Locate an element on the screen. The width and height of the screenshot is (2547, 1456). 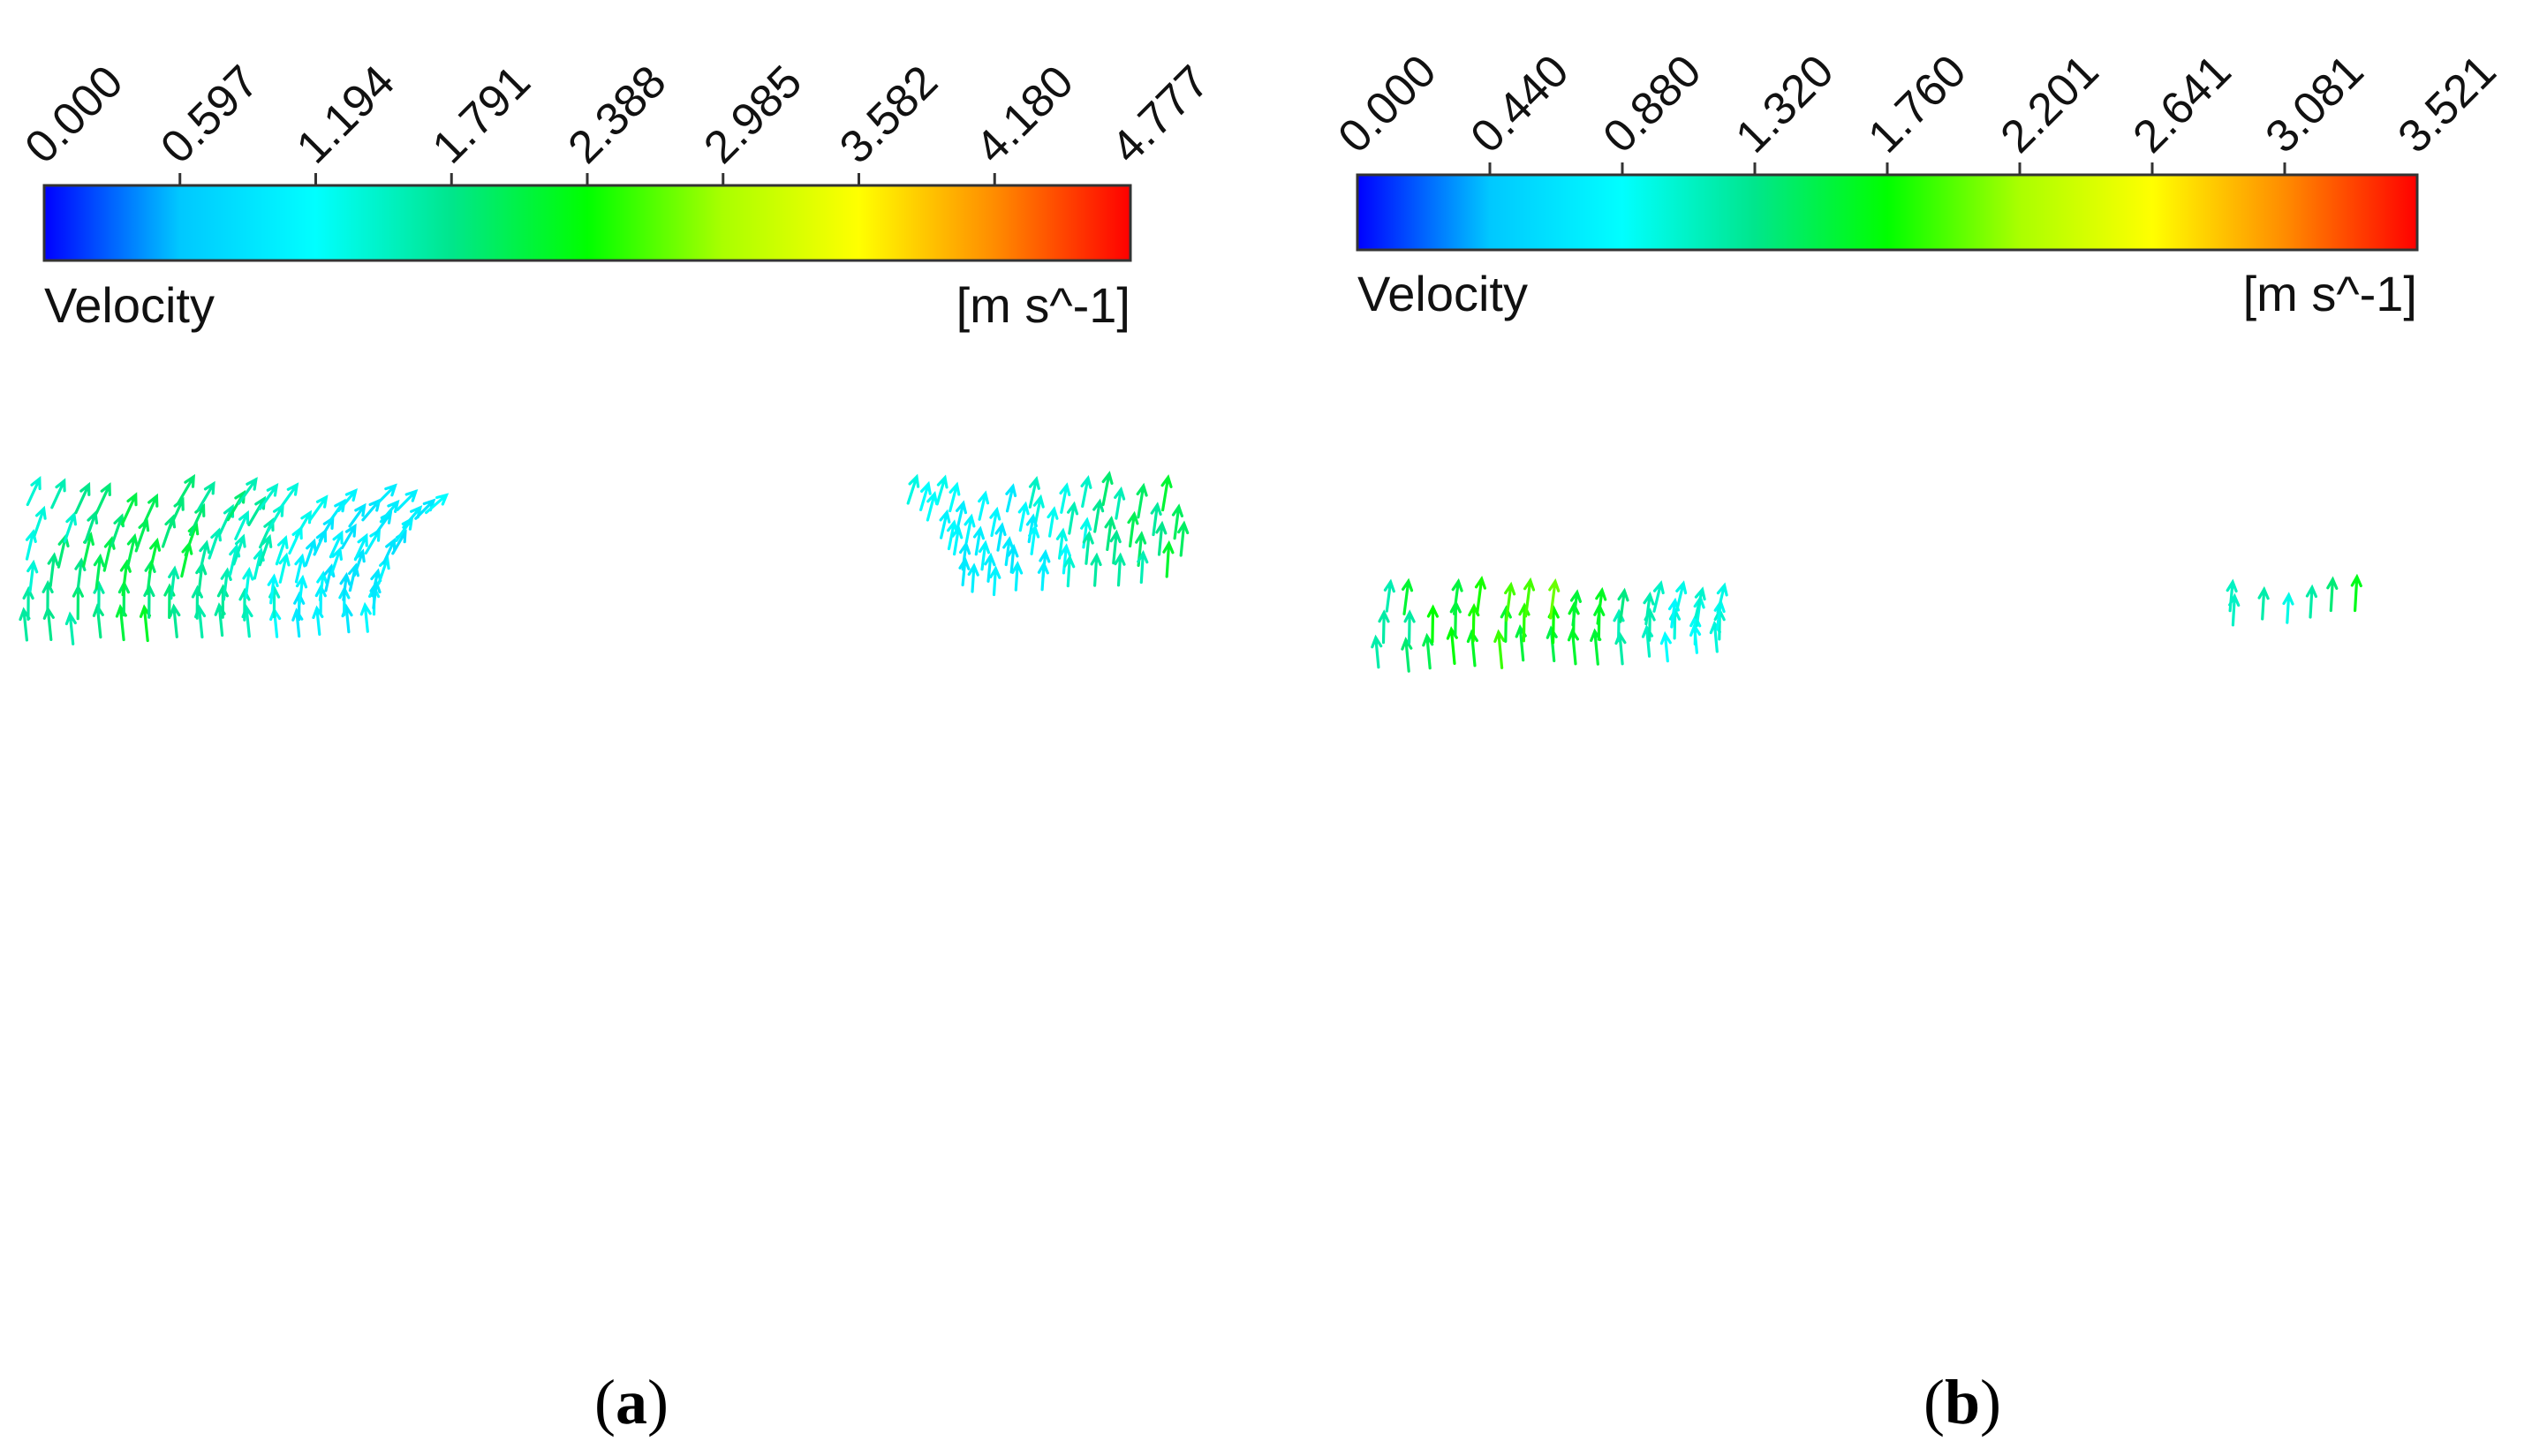
colorbar-a-tick-label: 3.582 is located at coordinates (889, 114).